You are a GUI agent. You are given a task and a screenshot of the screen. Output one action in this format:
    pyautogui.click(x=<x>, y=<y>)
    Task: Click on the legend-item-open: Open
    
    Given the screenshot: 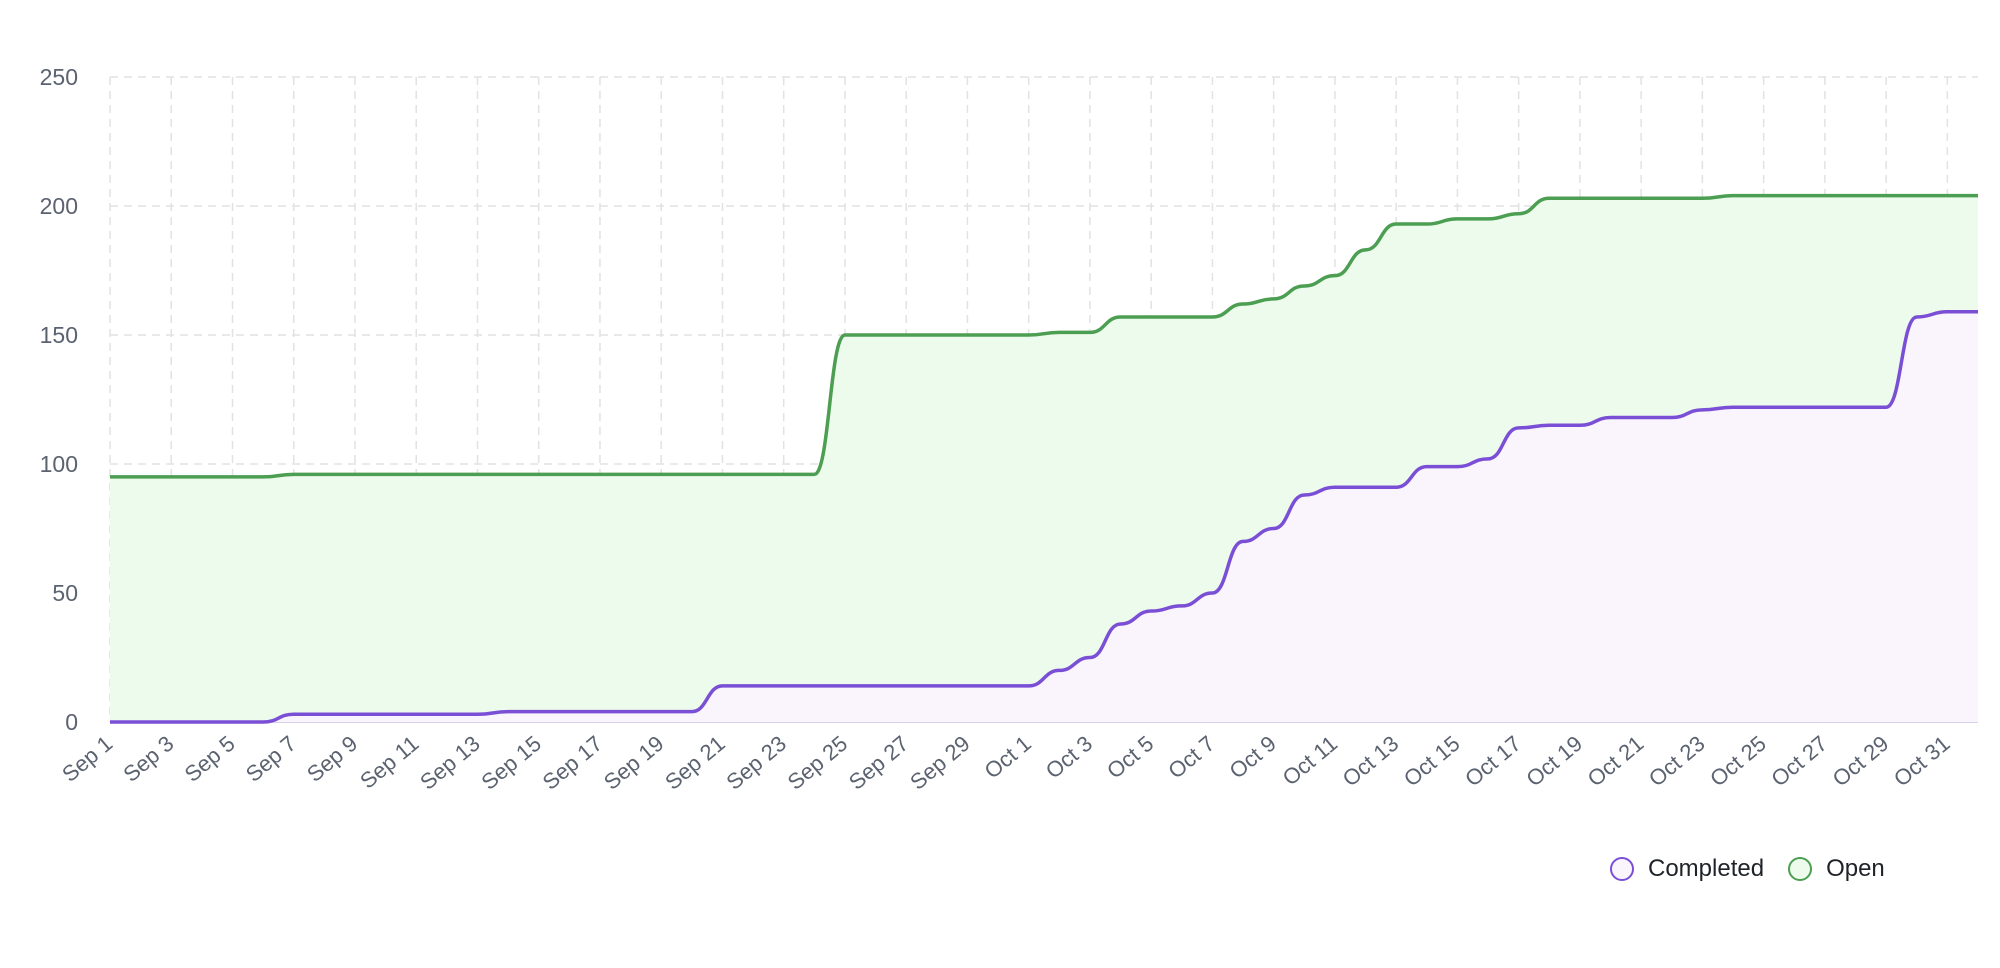 What is the action you would take?
    pyautogui.click(x=1836, y=869)
    